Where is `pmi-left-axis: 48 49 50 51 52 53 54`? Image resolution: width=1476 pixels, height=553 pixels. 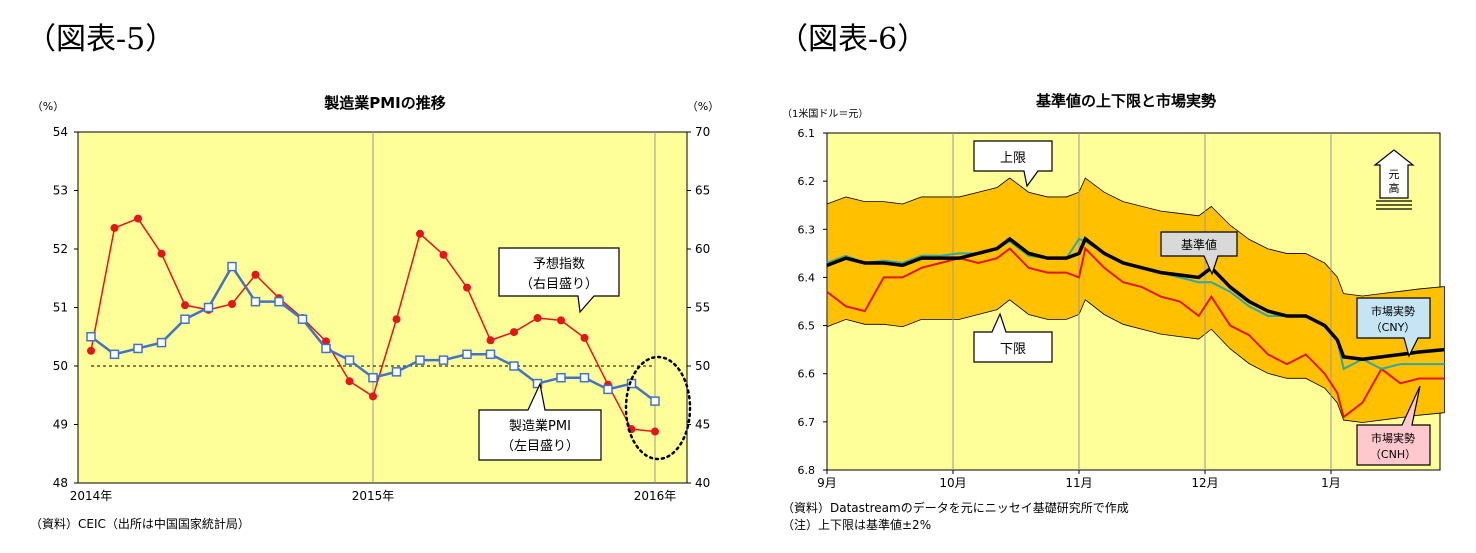 pmi-left-axis: 48 49 50 51 52 53 54 is located at coordinates (65, 307).